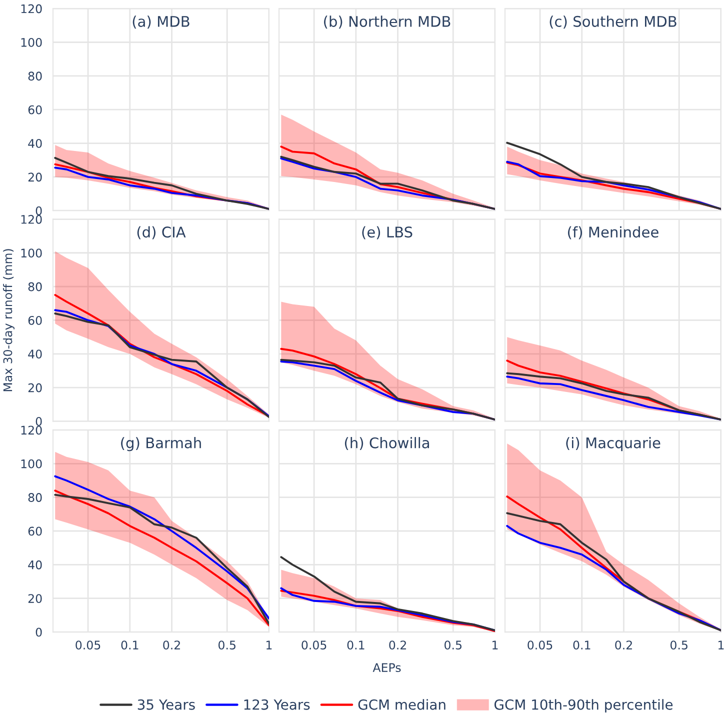  What do you see at coordinates (387, 22) in the screenshot?
I see `chart-title: (b) Northern MDB` at bounding box center [387, 22].